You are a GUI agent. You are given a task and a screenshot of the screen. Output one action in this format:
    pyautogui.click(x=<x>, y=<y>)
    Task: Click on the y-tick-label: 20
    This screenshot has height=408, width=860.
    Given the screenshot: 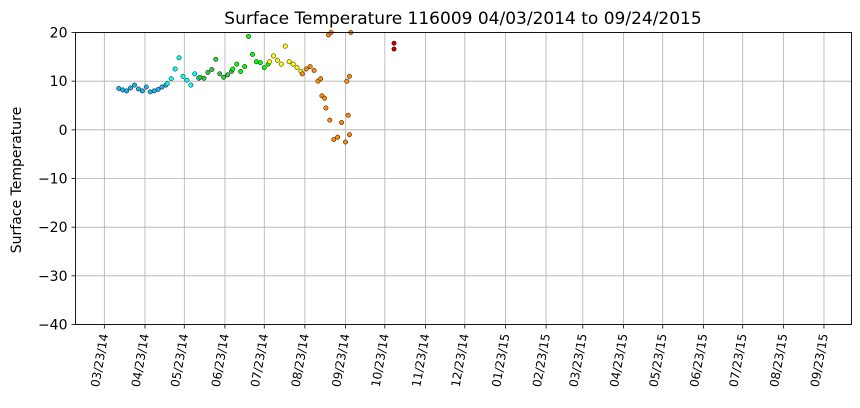 What is the action you would take?
    pyautogui.click(x=59, y=34)
    